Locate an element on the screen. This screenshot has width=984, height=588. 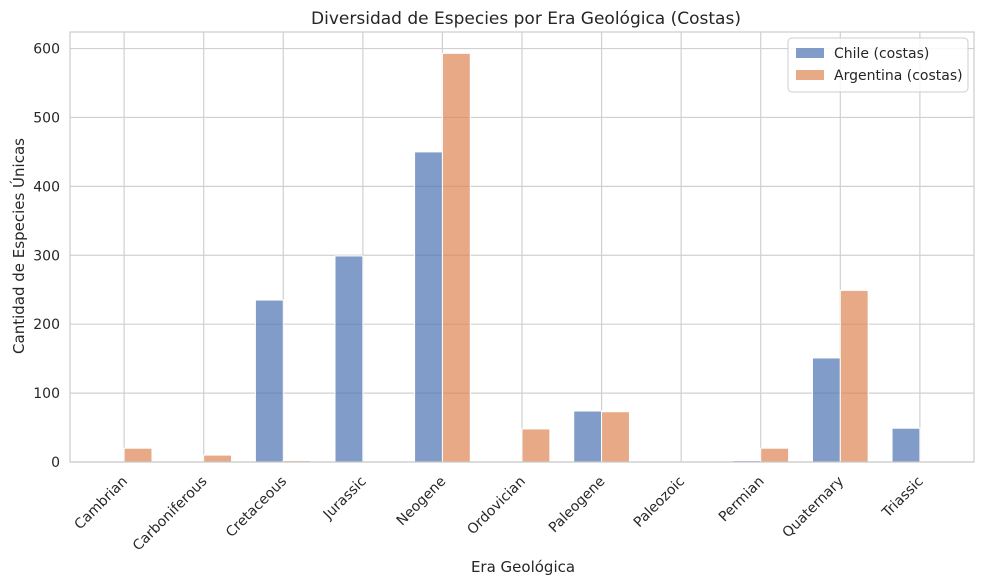
bar-chile-paleogene is located at coordinates (588, 436).